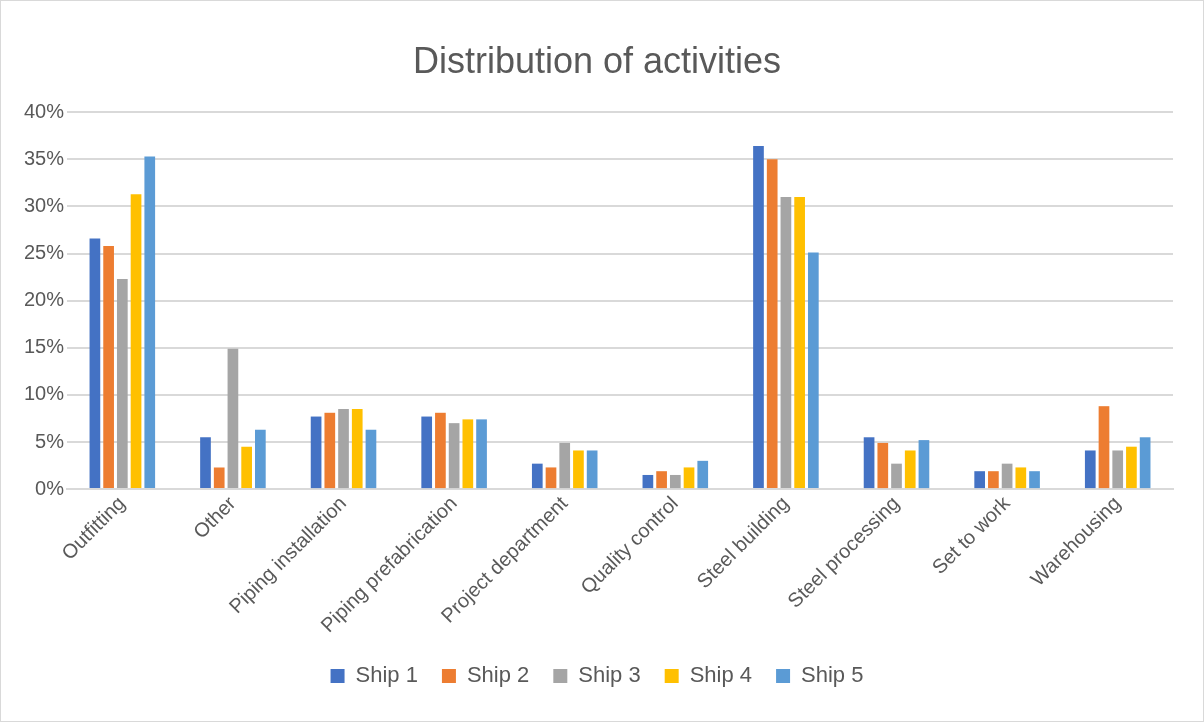  I want to click on legend-label: Ship 2, so click(498, 675).